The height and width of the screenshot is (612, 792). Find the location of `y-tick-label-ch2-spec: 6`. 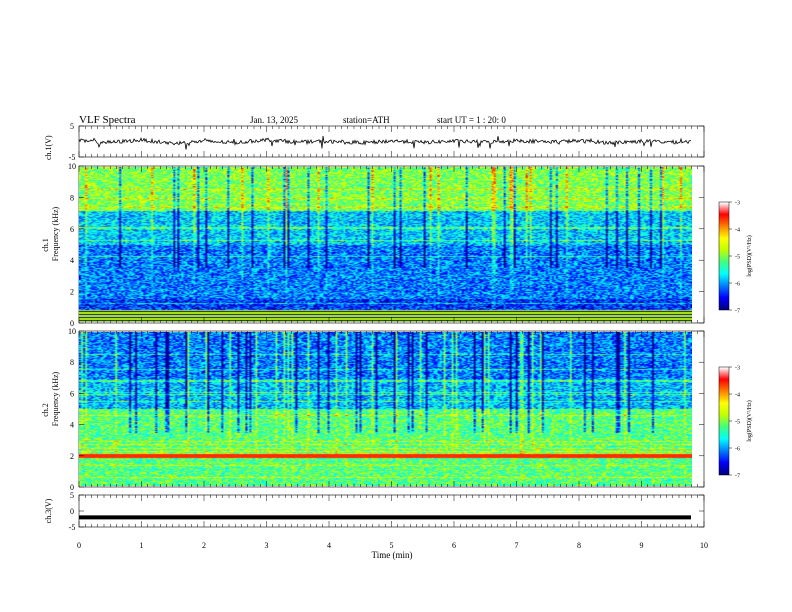

y-tick-label-ch2-spec: 6 is located at coordinates (72, 393).